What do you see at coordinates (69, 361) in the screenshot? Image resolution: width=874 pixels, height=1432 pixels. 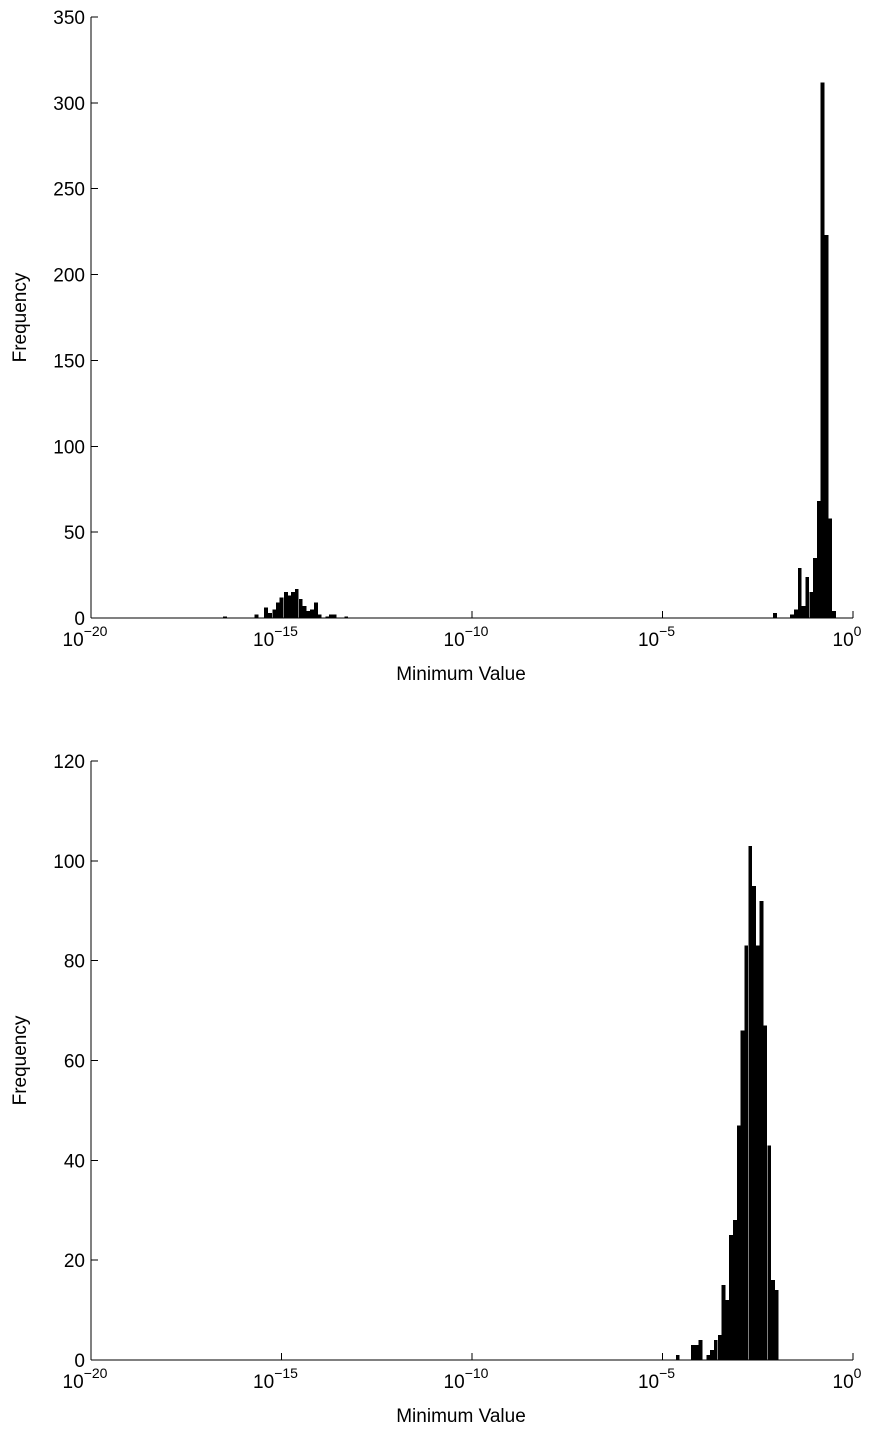 I see `y-tick-label: 150` at bounding box center [69, 361].